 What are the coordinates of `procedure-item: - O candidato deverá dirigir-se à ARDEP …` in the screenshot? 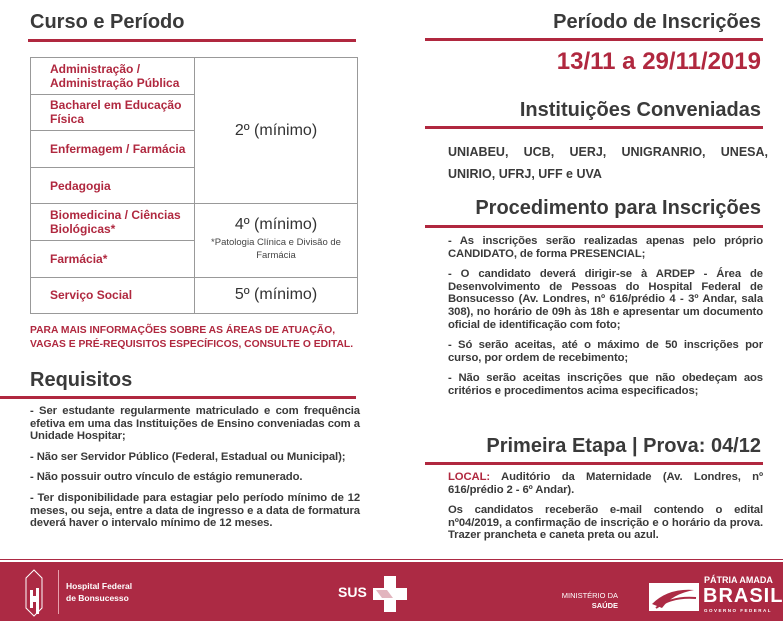 It's located at (605, 299).